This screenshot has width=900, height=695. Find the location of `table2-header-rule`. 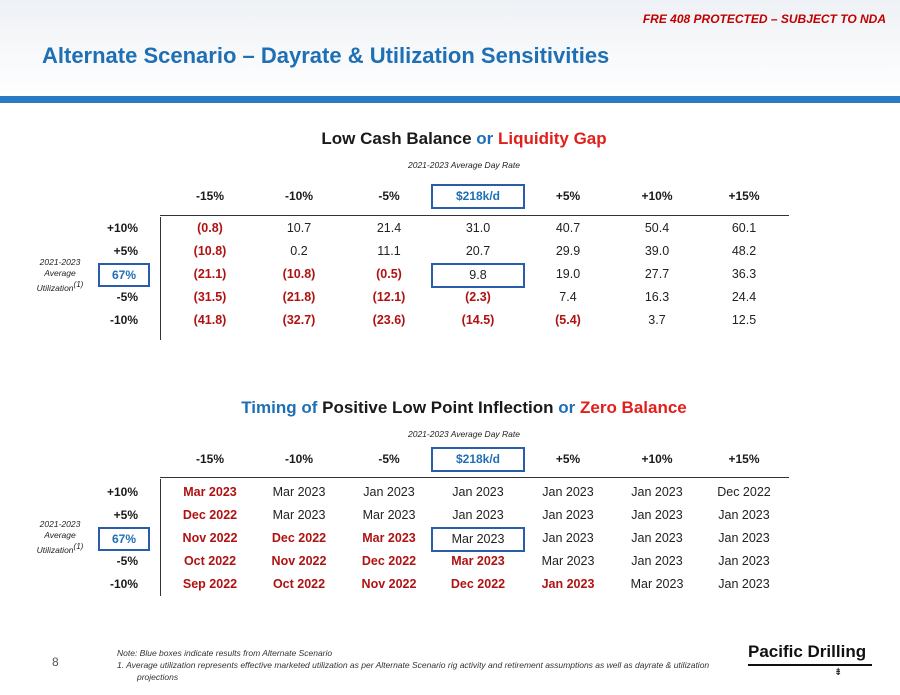

table2-header-rule is located at coordinates (474, 477).